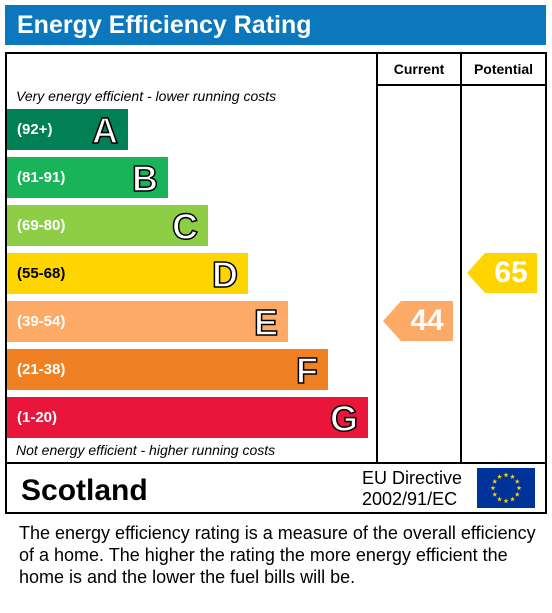 The height and width of the screenshot is (613, 552). What do you see at coordinates (164, 25) in the screenshot?
I see `chart-title: Energy Efficiency Rating` at bounding box center [164, 25].